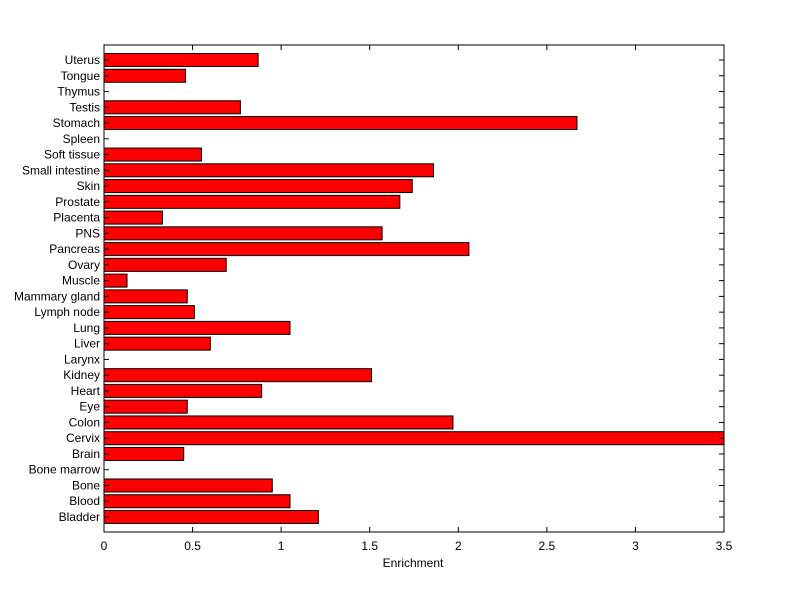 The image size is (800, 599). I want to click on category-label-liver: Liver, so click(87, 344).